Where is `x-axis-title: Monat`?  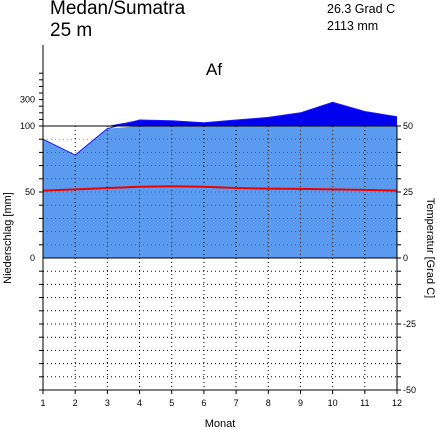
x-axis-title: Monat is located at coordinates (220, 424).